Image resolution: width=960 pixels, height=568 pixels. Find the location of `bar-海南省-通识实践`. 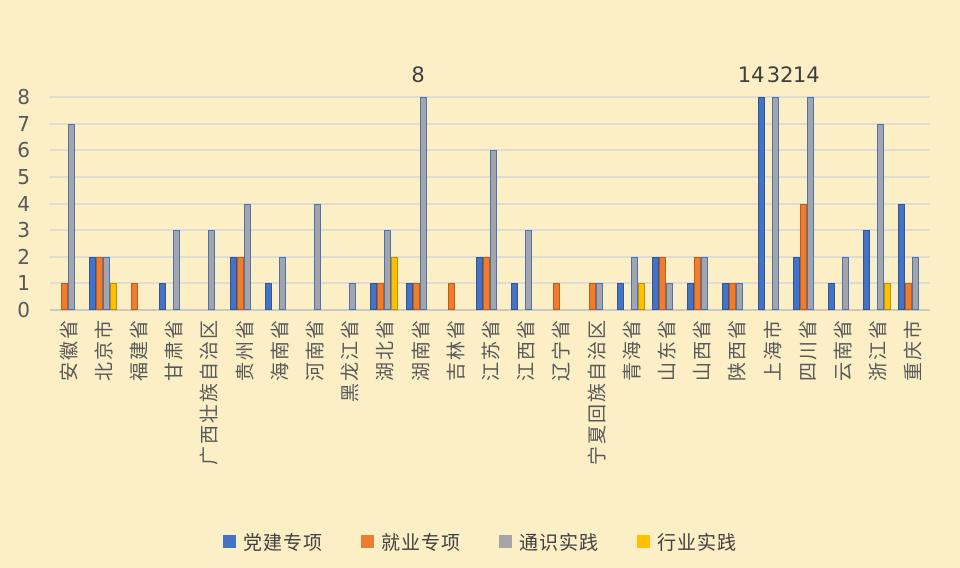

bar-海南省-通识实践 is located at coordinates (282, 283).